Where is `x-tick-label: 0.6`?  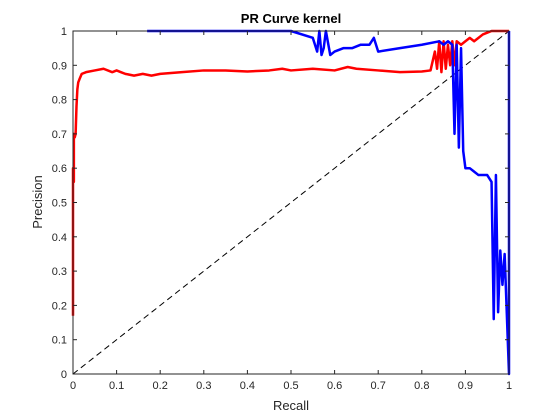 x-tick-label: 0.6 is located at coordinates (334, 386).